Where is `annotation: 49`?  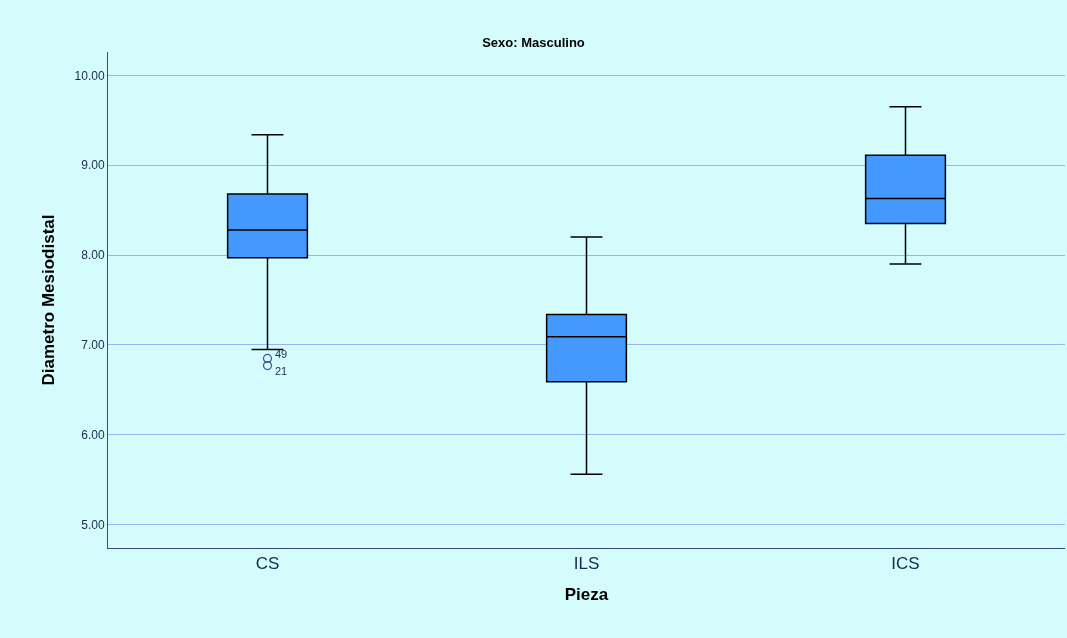
annotation: 49 is located at coordinates (281, 354).